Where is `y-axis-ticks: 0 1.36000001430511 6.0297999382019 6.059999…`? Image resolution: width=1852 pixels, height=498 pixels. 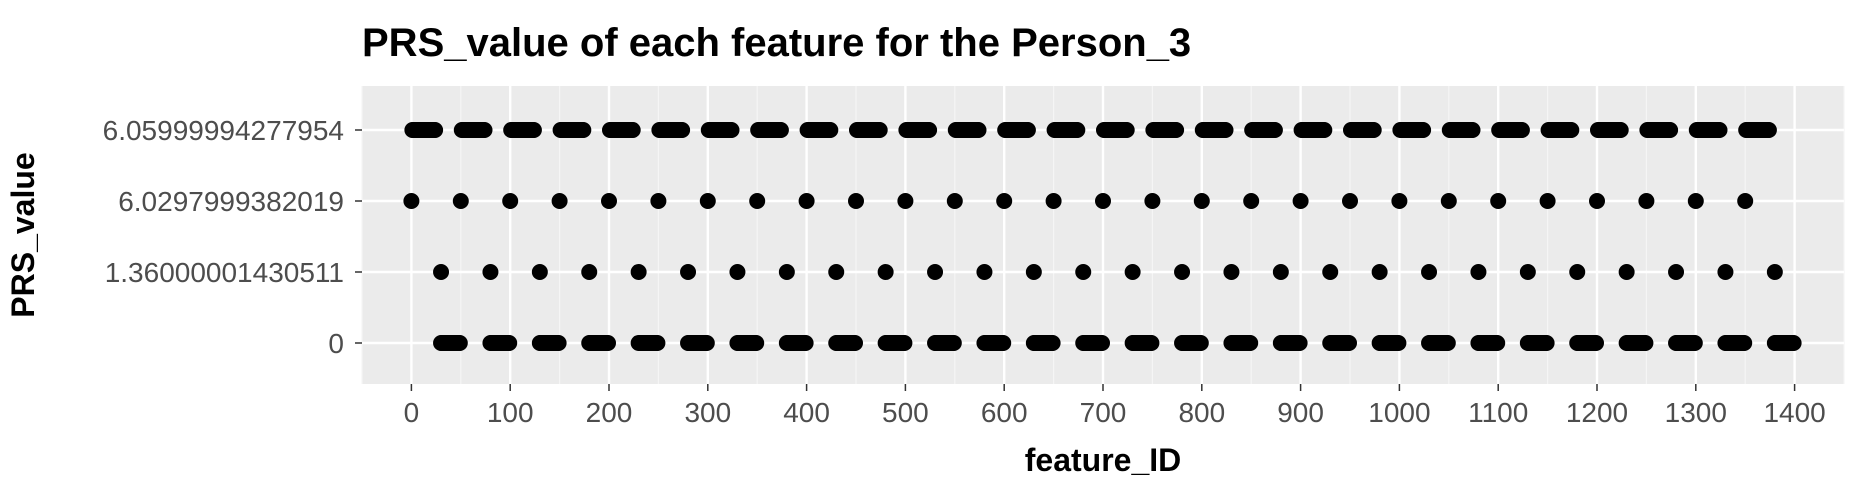
y-axis-ticks: 0 1.36000001430511 6.0297999382019 6.059999… is located at coordinates (232, 237).